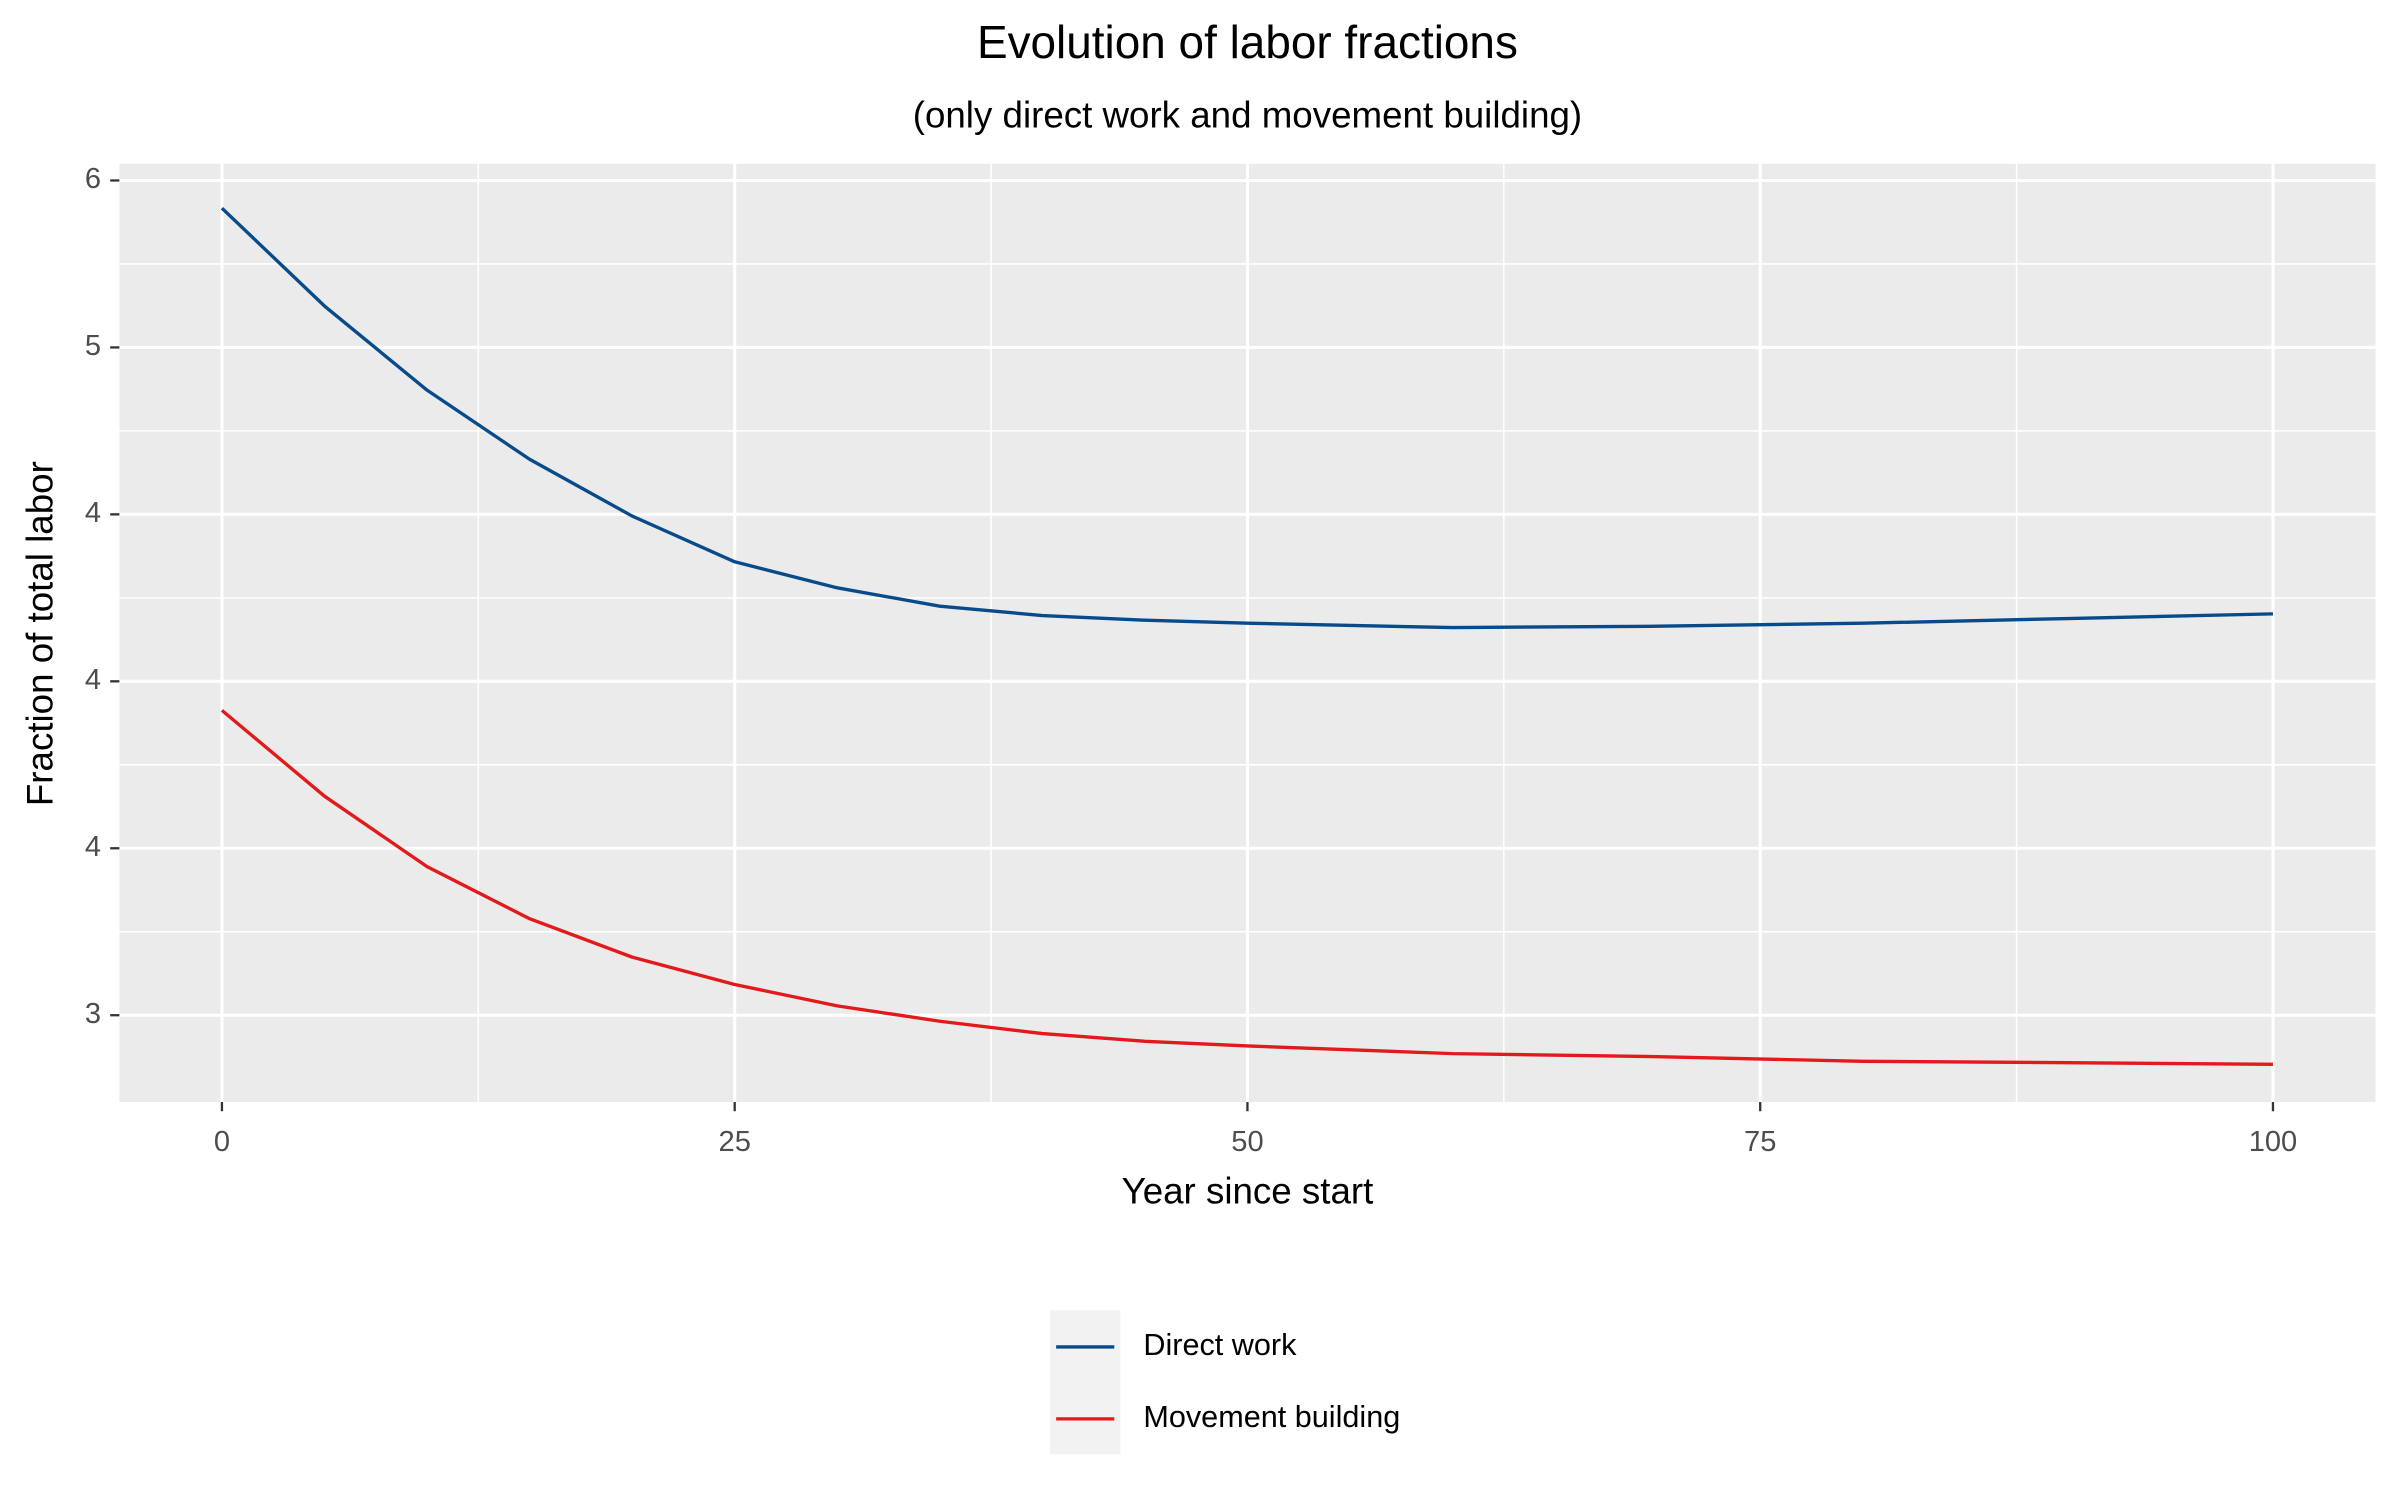 The width and height of the screenshot is (2400, 1500). What do you see at coordinates (1085, 1382) in the screenshot?
I see `legend-key-background` at bounding box center [1085, 1382].